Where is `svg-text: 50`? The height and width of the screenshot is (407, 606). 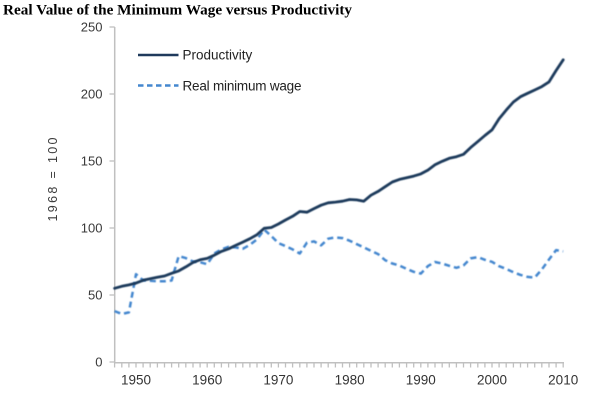 svg-text: 50 is located at coordinates (95, 295).